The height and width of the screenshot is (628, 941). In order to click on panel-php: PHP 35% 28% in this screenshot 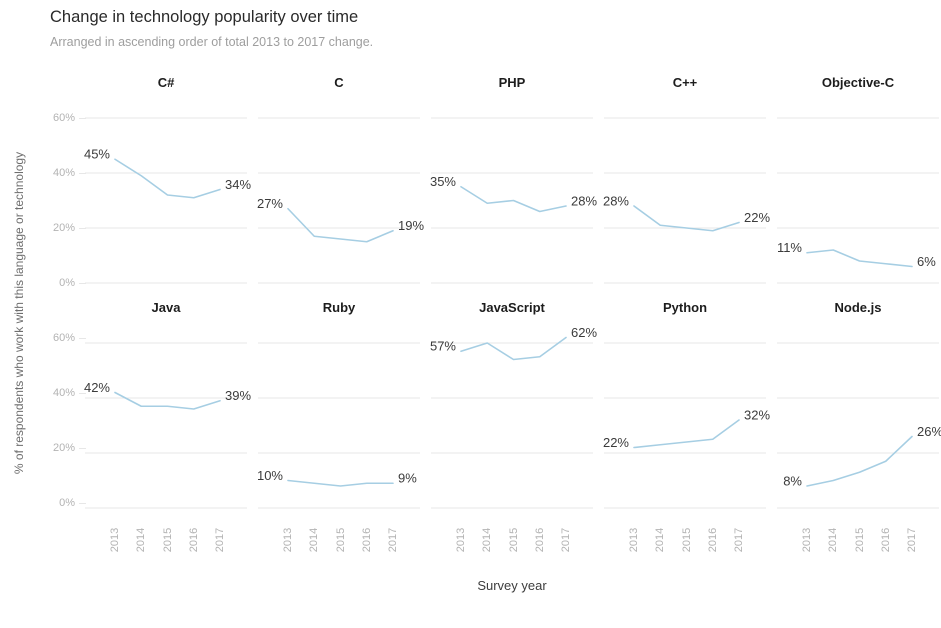, I will do `click(513, 182)`.